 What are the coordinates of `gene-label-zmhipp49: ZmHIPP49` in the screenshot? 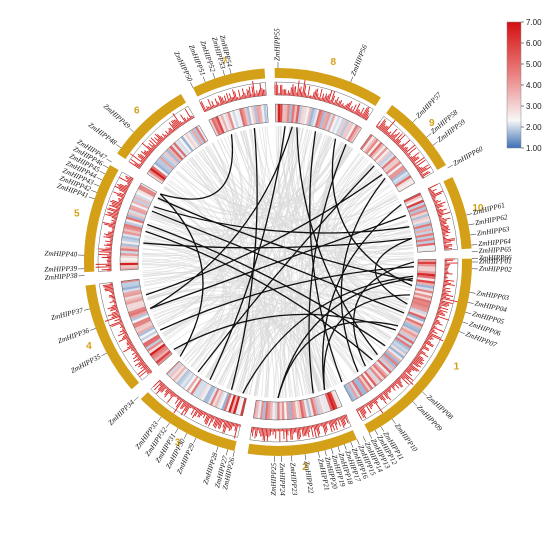 It's located at (118, 117).